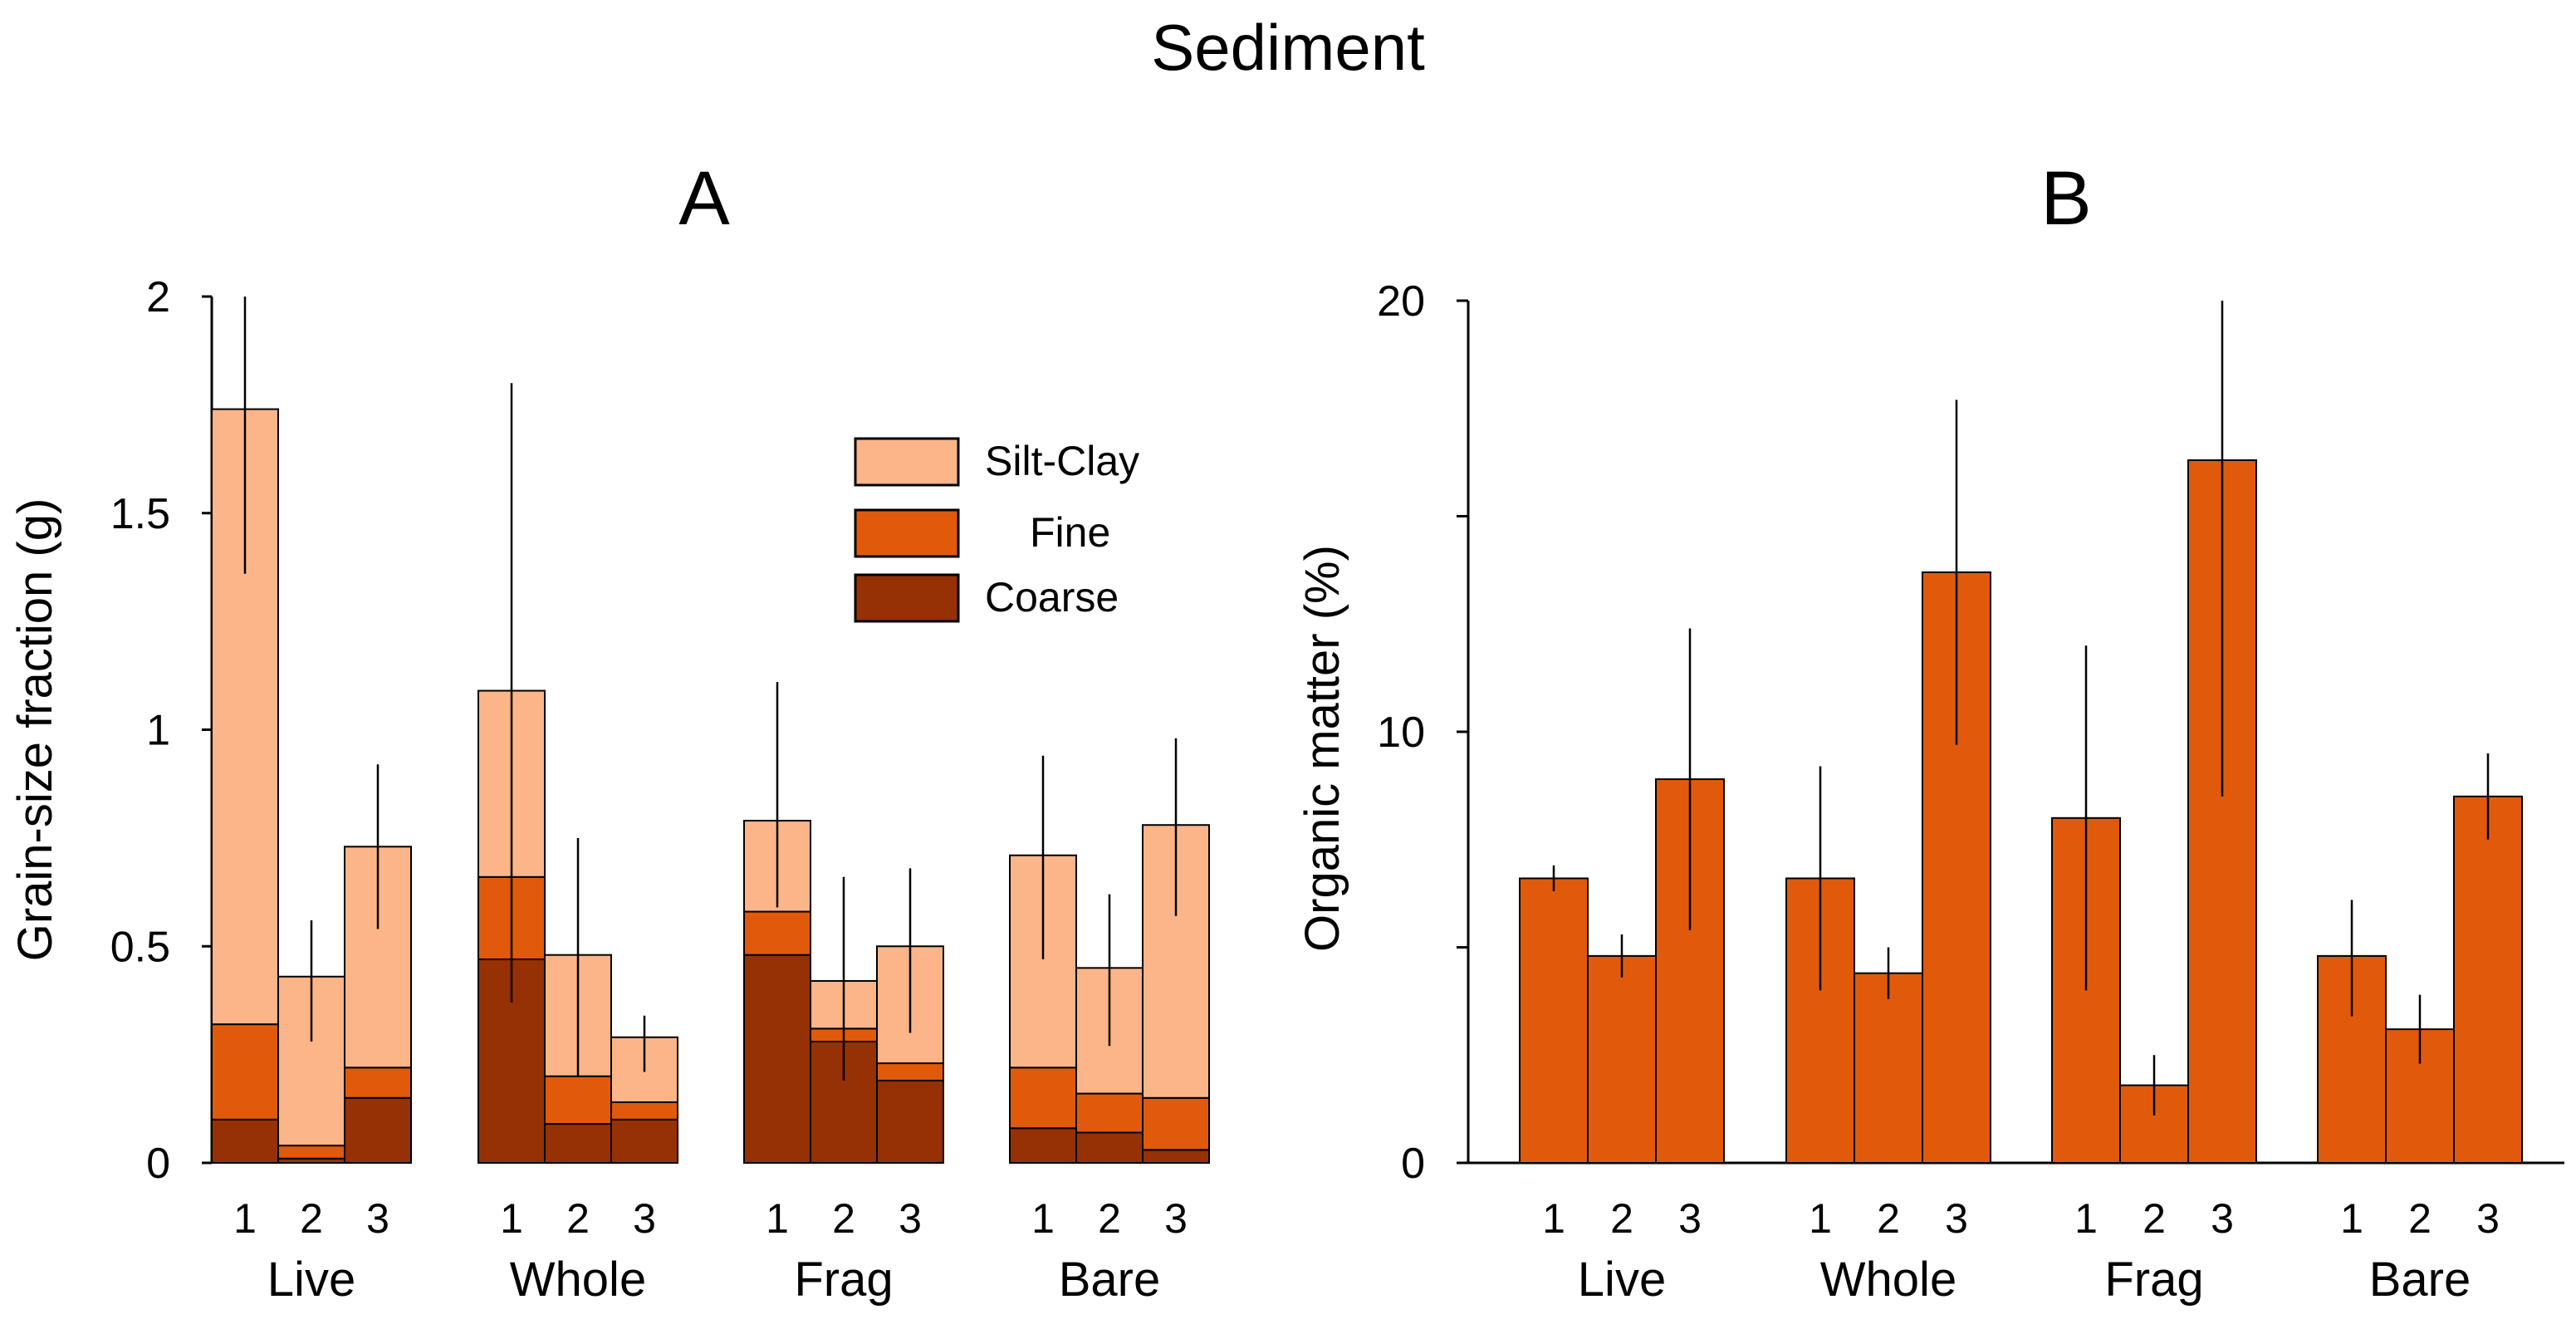  I want to click on panel-a-y-axis-label: Grain-size fraction (g), so click(35, 730).